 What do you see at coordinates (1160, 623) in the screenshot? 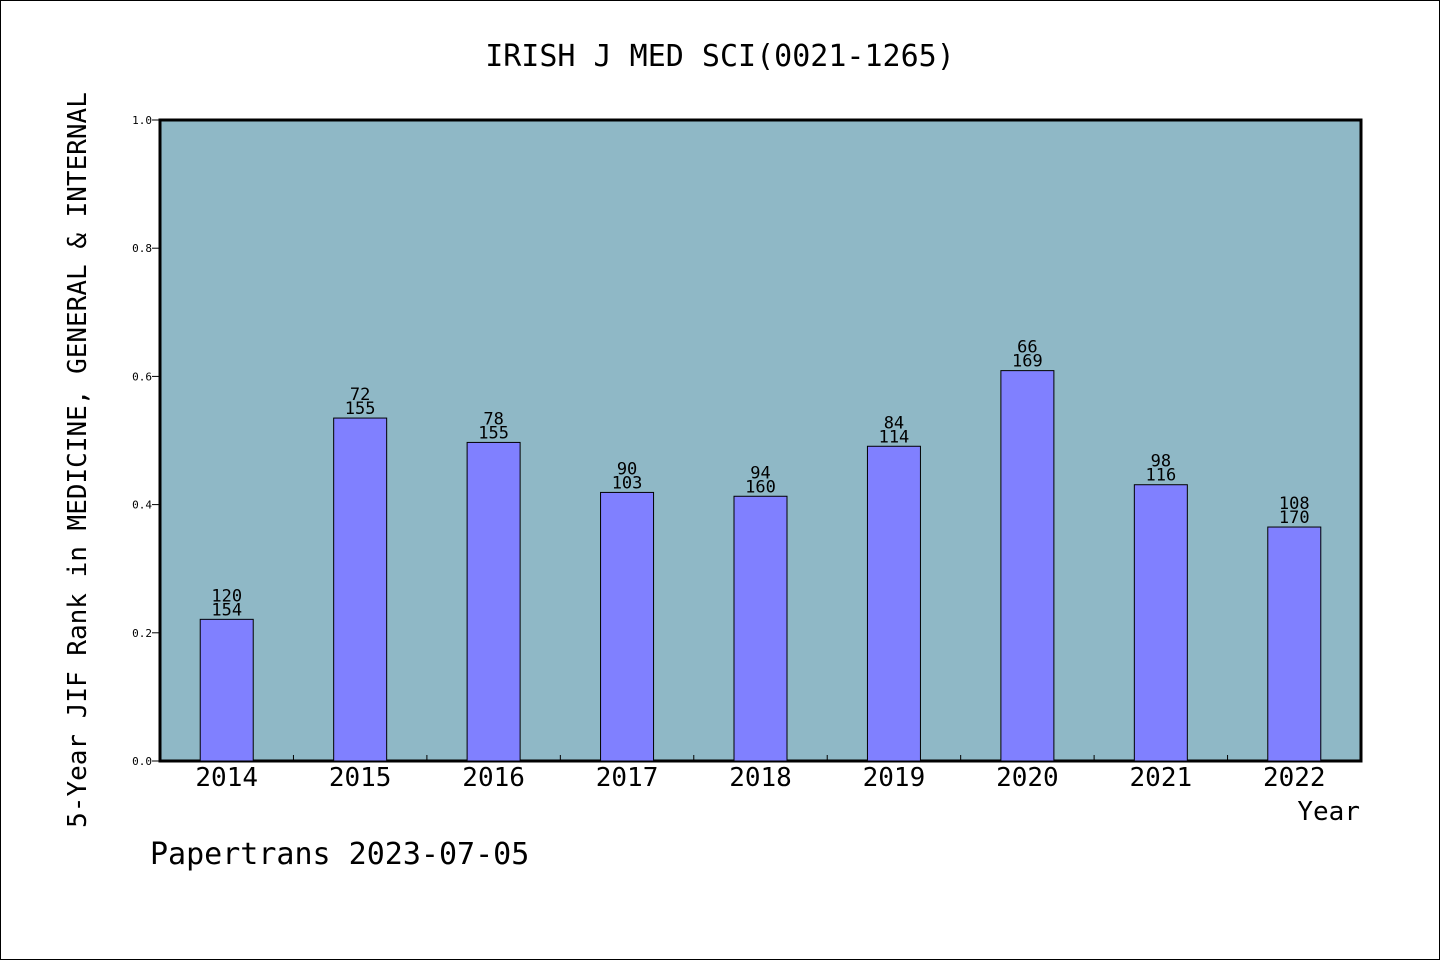
I see `bar-2021` at bounding box center [1160, 623].